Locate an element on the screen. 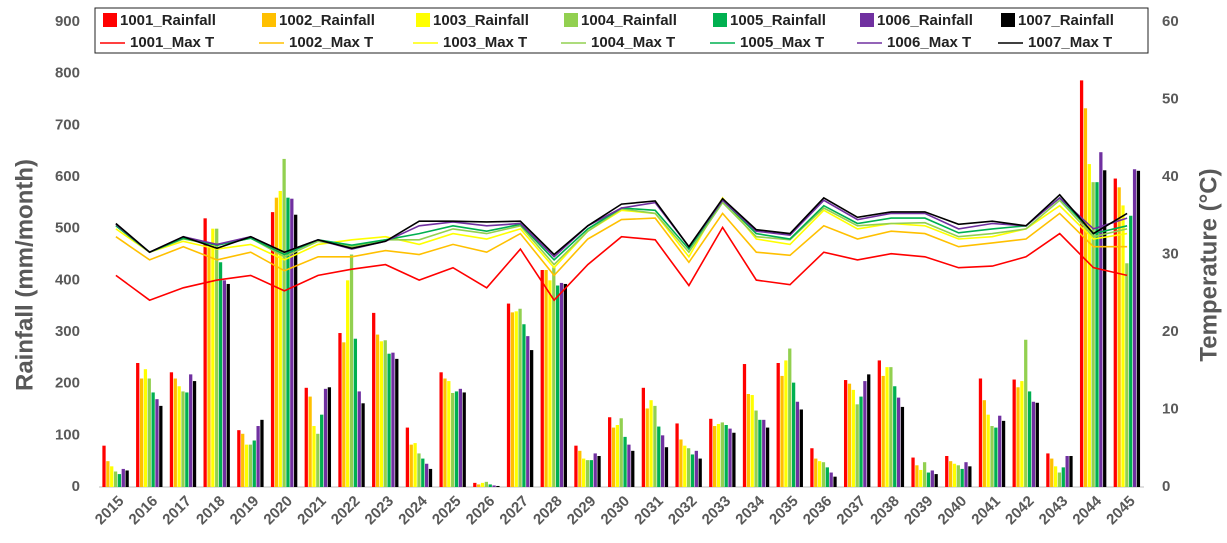  y-tick-label: 800 is located at coordinates (67, 73).